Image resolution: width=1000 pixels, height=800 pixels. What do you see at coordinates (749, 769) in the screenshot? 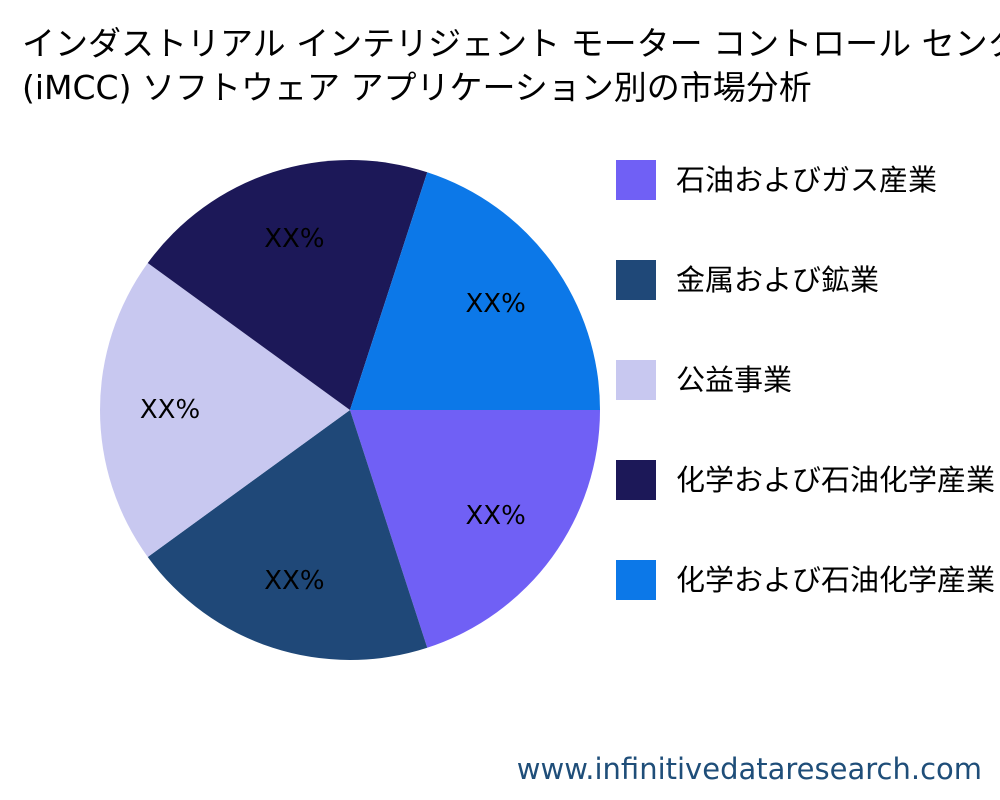
I see `watermark-text: www.infinitivedataresearch.com` at bounding box center [749, 769].